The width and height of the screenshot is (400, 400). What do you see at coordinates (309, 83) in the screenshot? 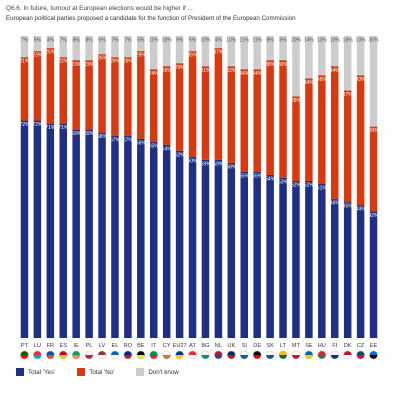
I see `value-label-total-no-se: 34%` at bounding box center [309, 83].